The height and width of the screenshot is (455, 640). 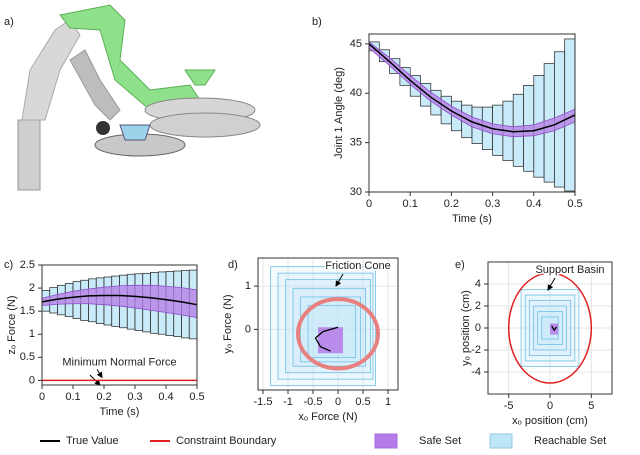 What do you see at coordinates (228, 323) in the screenshot?
I see `y-axis-label: yₒ Force (N)` at bounding box center [228, 323].